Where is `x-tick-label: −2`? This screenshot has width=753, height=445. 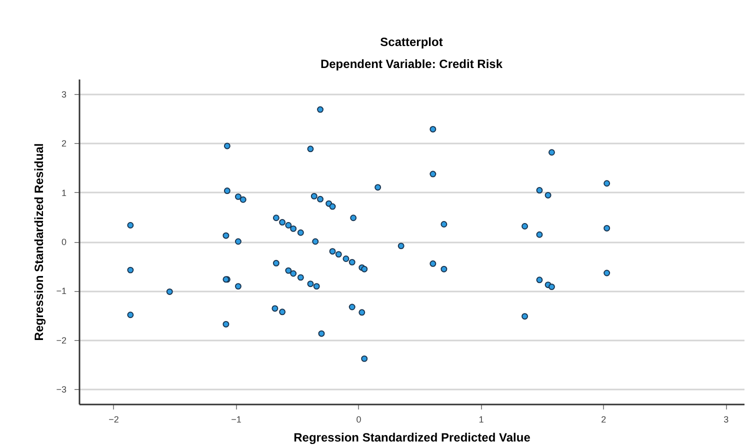 x-tick-label: −2 is located at coordinates (113, 419).